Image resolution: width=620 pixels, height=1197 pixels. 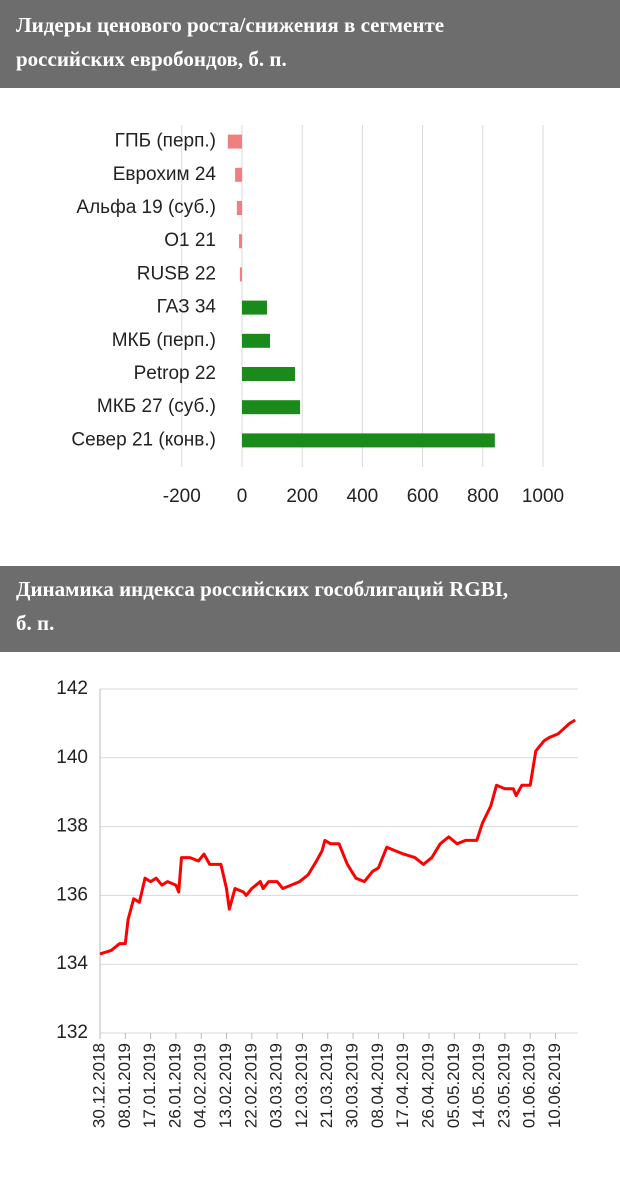 I want to click on x-tick-label: 08.01.2019, so click(x=124, y=1085).